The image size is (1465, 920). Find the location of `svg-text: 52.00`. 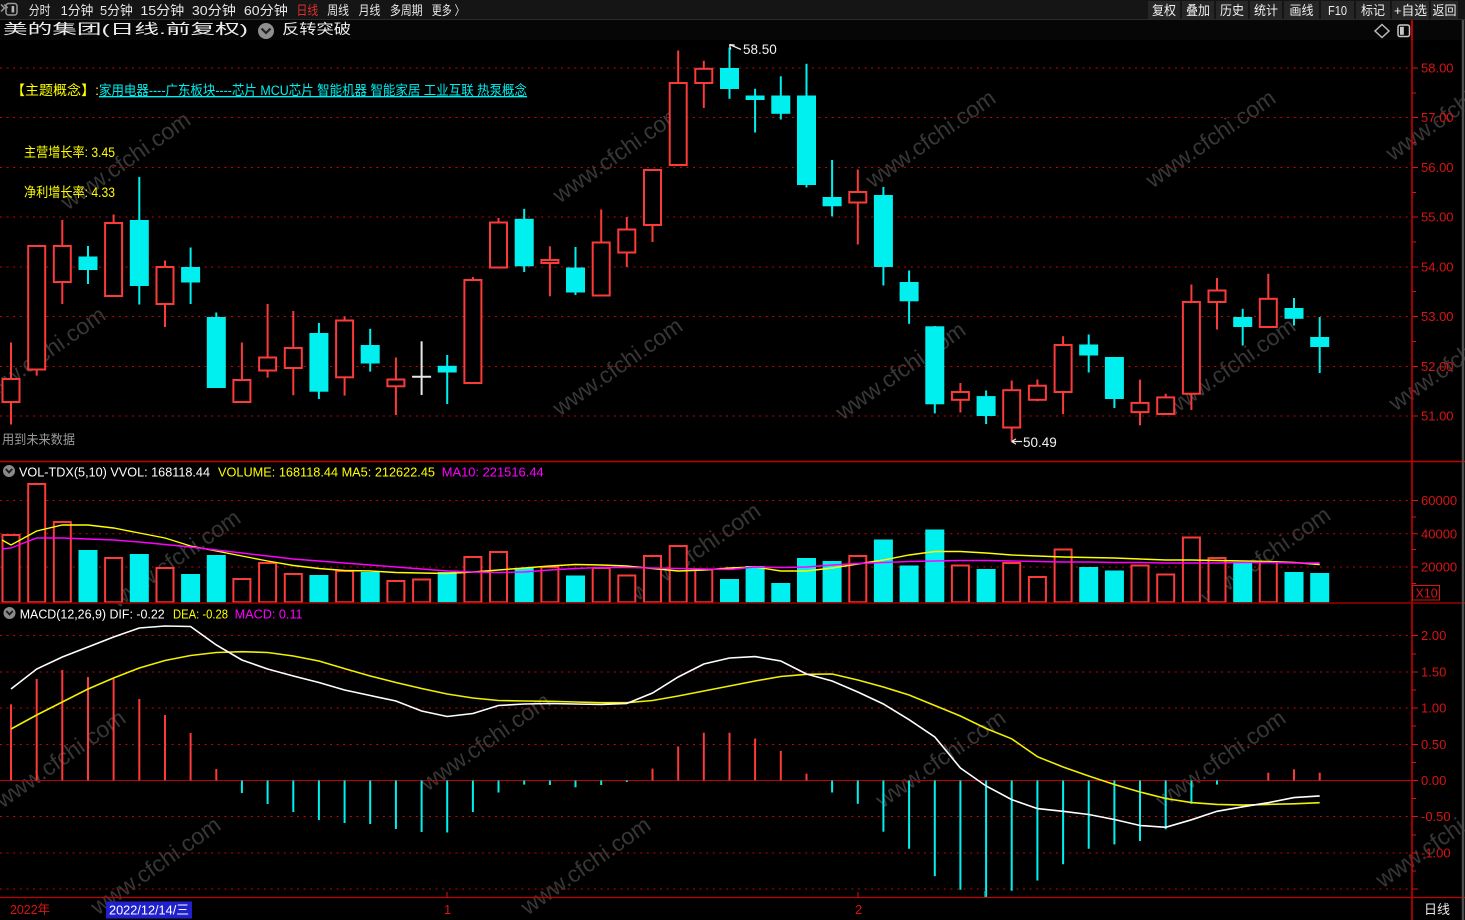

svg-text: 52.00 is located at coordinates (1437, 366).